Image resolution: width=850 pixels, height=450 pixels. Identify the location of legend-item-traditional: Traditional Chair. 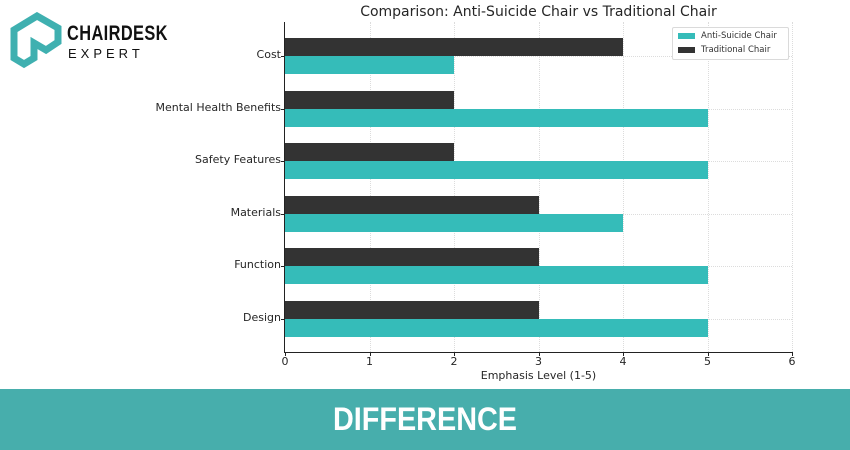
(724, 51).